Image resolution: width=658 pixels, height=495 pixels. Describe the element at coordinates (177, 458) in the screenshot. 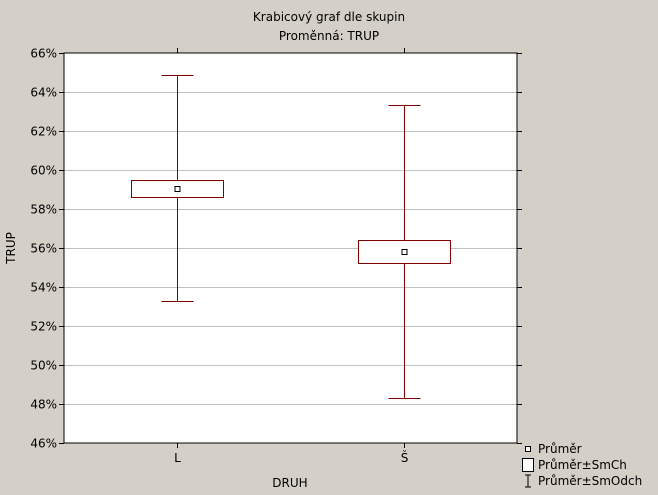

I see `x-tick-label: L` at that location.